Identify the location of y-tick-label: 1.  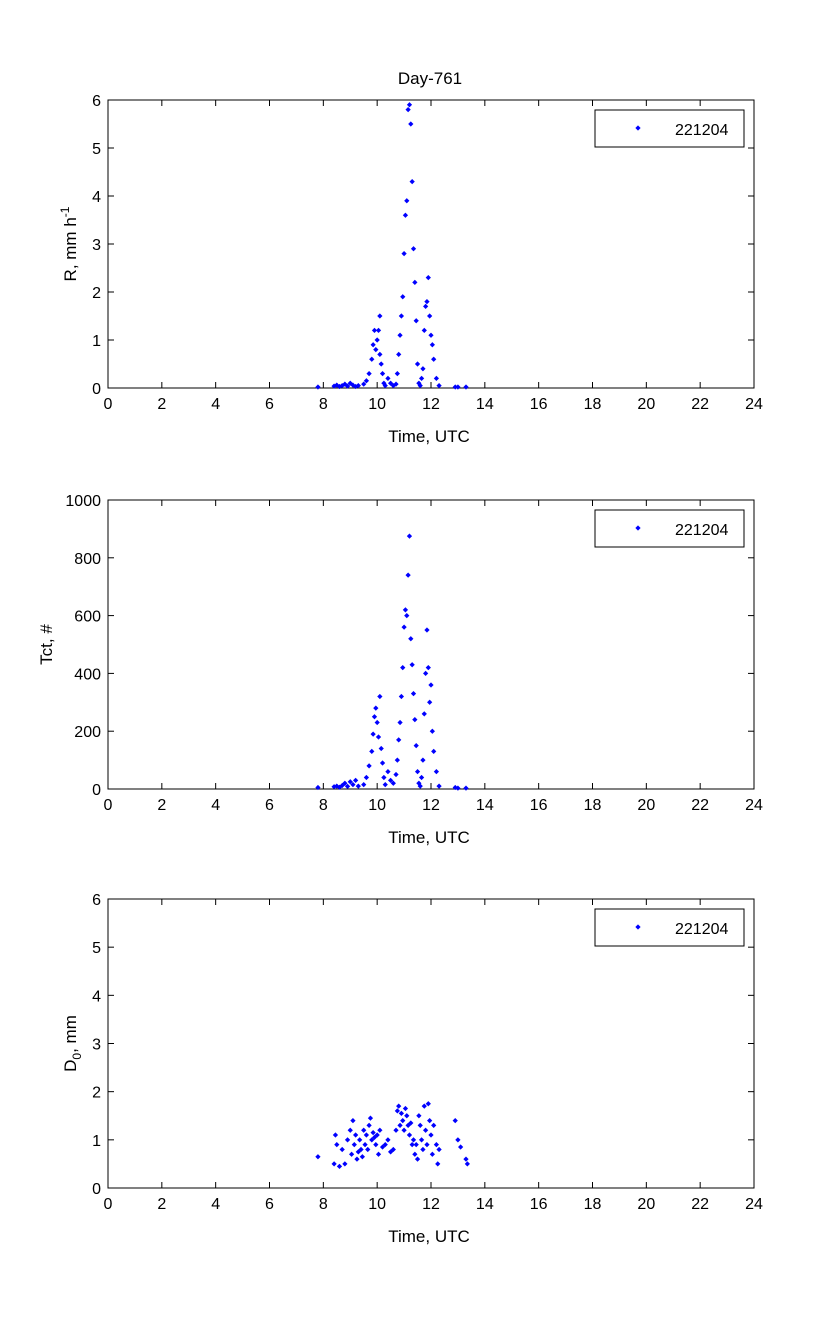
(96, 341).